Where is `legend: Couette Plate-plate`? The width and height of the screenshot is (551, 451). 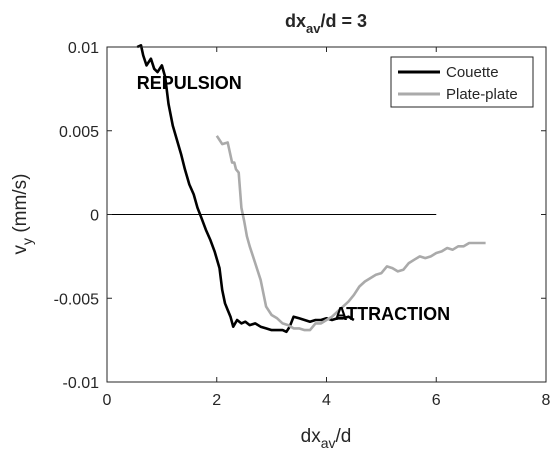 legend: Couette Plate-plate is located at coordinates (462, 82).